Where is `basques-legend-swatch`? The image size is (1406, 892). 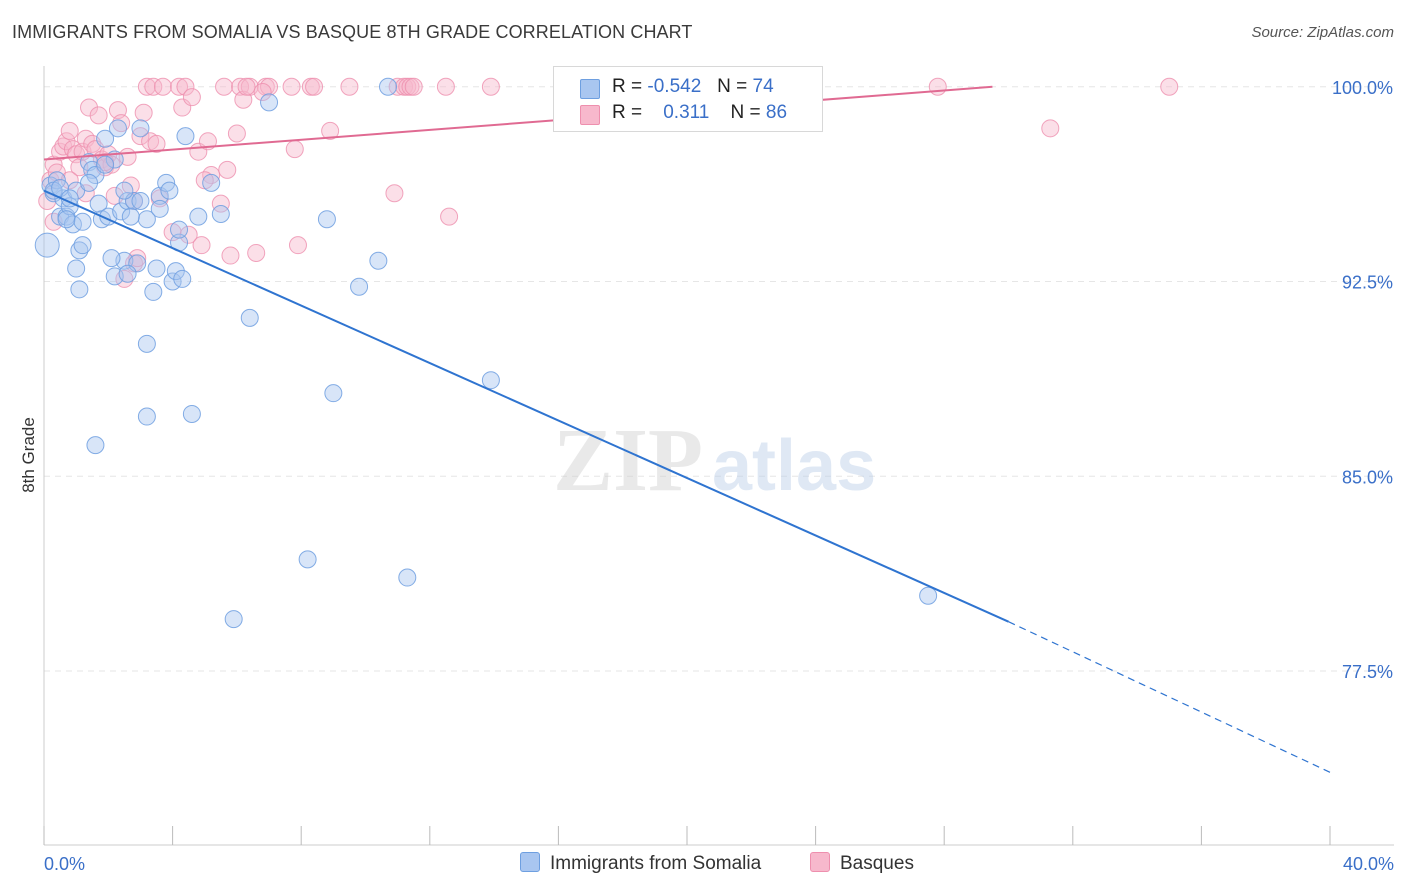 basques-legend-swatch is located at coordinates (820, 862).